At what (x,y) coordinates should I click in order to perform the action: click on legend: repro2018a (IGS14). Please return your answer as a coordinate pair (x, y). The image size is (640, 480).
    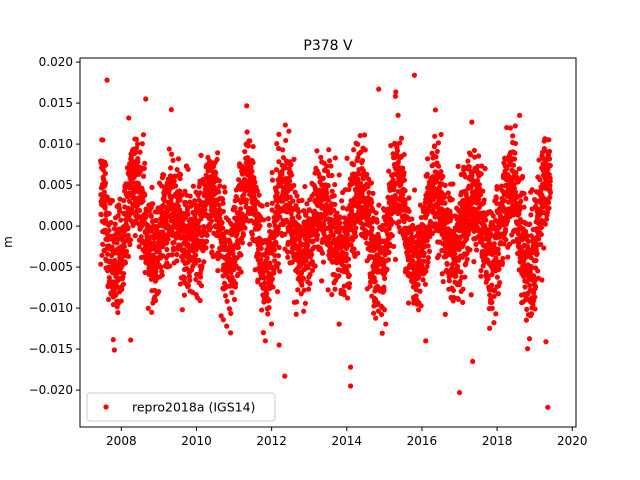
    Looking at the image, I should click on (181, 407).